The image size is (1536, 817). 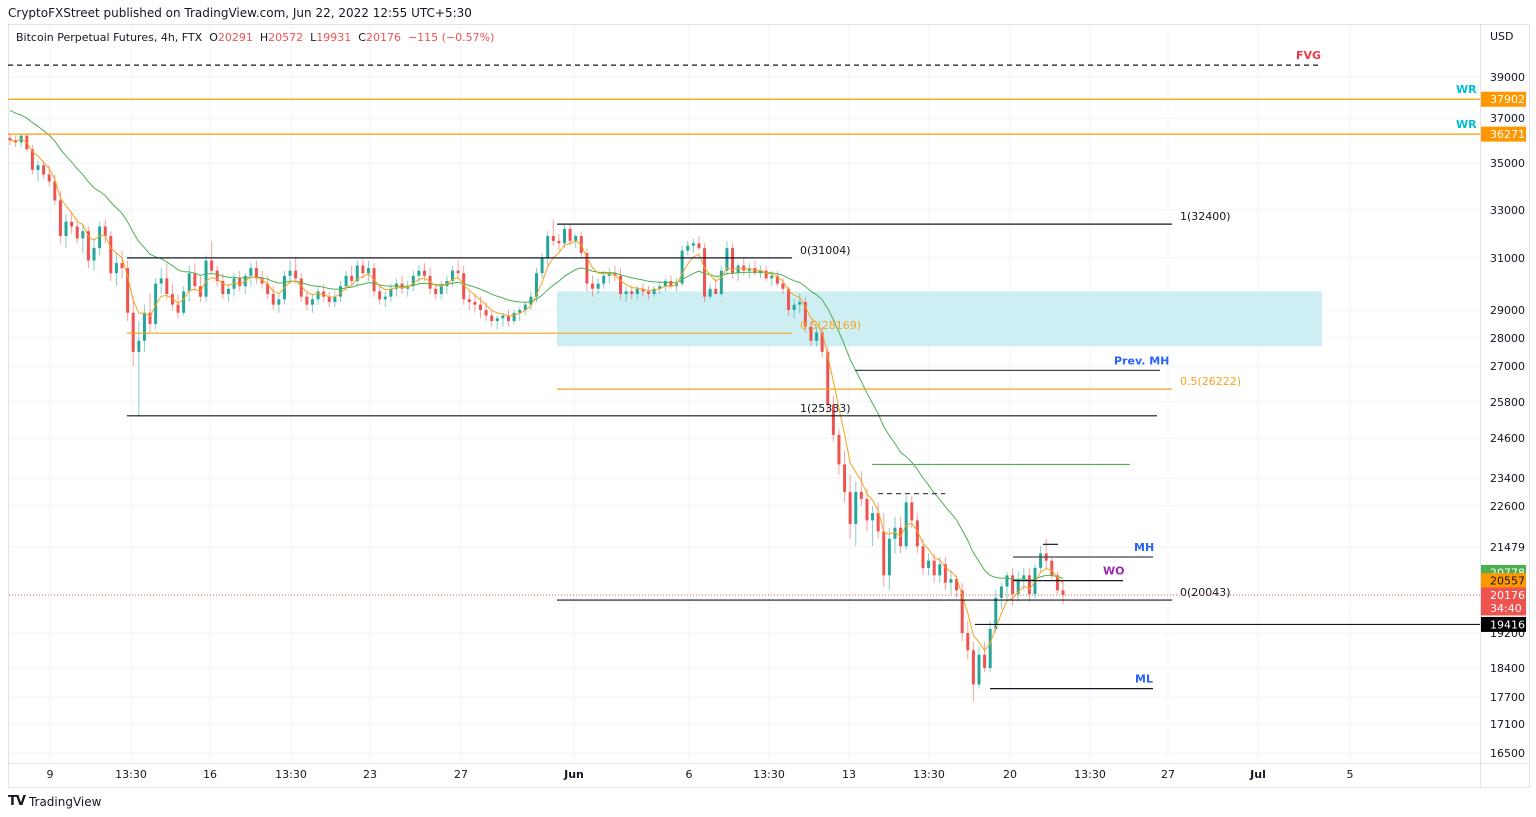 I want to click on time-tick-label: 5, so click(x=1350, y=774).